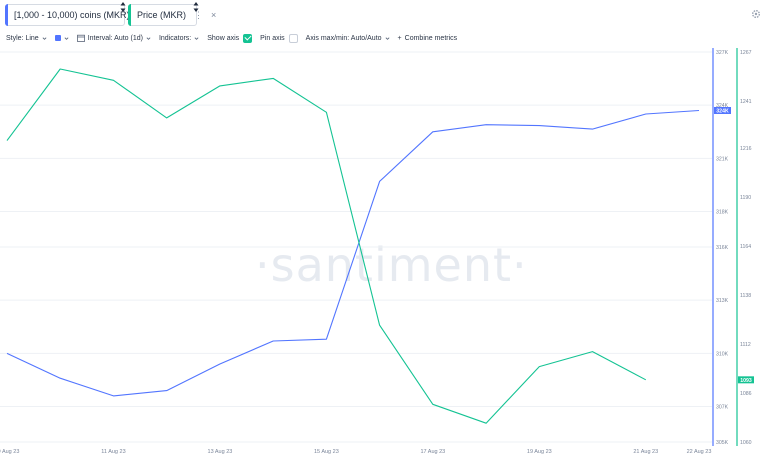 The height and width of the screenshot is (463, 768). I want to click on combine-metrics-label: Combine metrics, so click(431, 38).